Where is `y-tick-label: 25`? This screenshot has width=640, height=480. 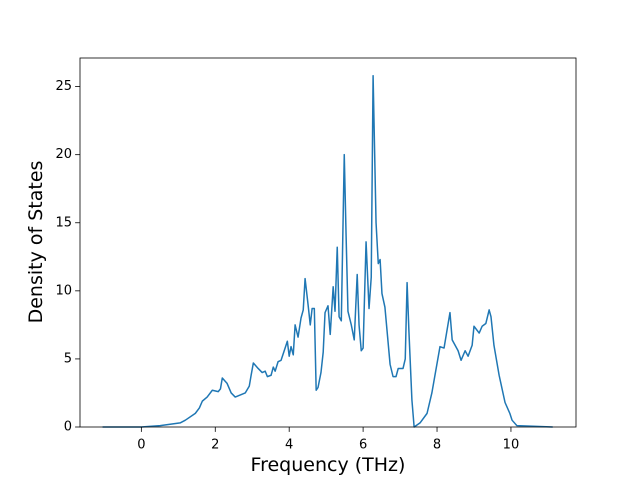 y-tick-label: 25 is located at coordinates (63, 86).